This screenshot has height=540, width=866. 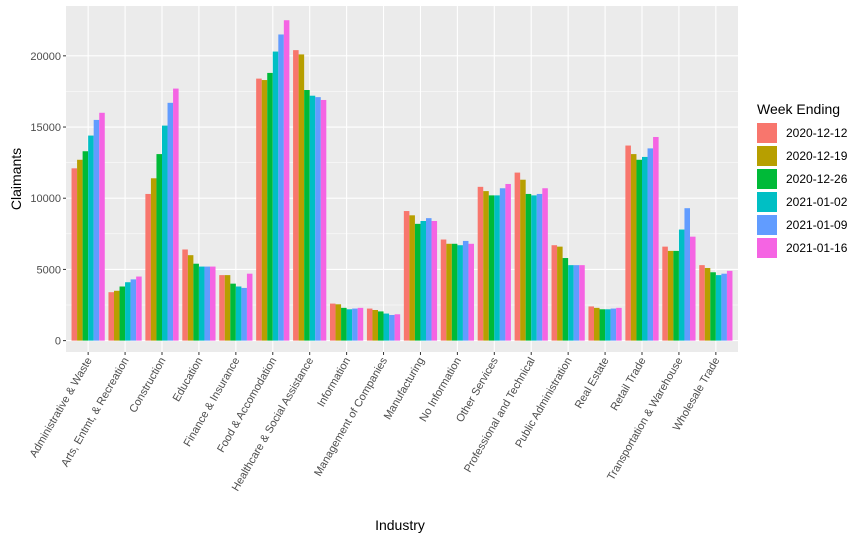 What do you see at coordinates (817, 156) in the screenshot?
I see `legend-label: 2020-12-19` at bounding box center [817, 156].